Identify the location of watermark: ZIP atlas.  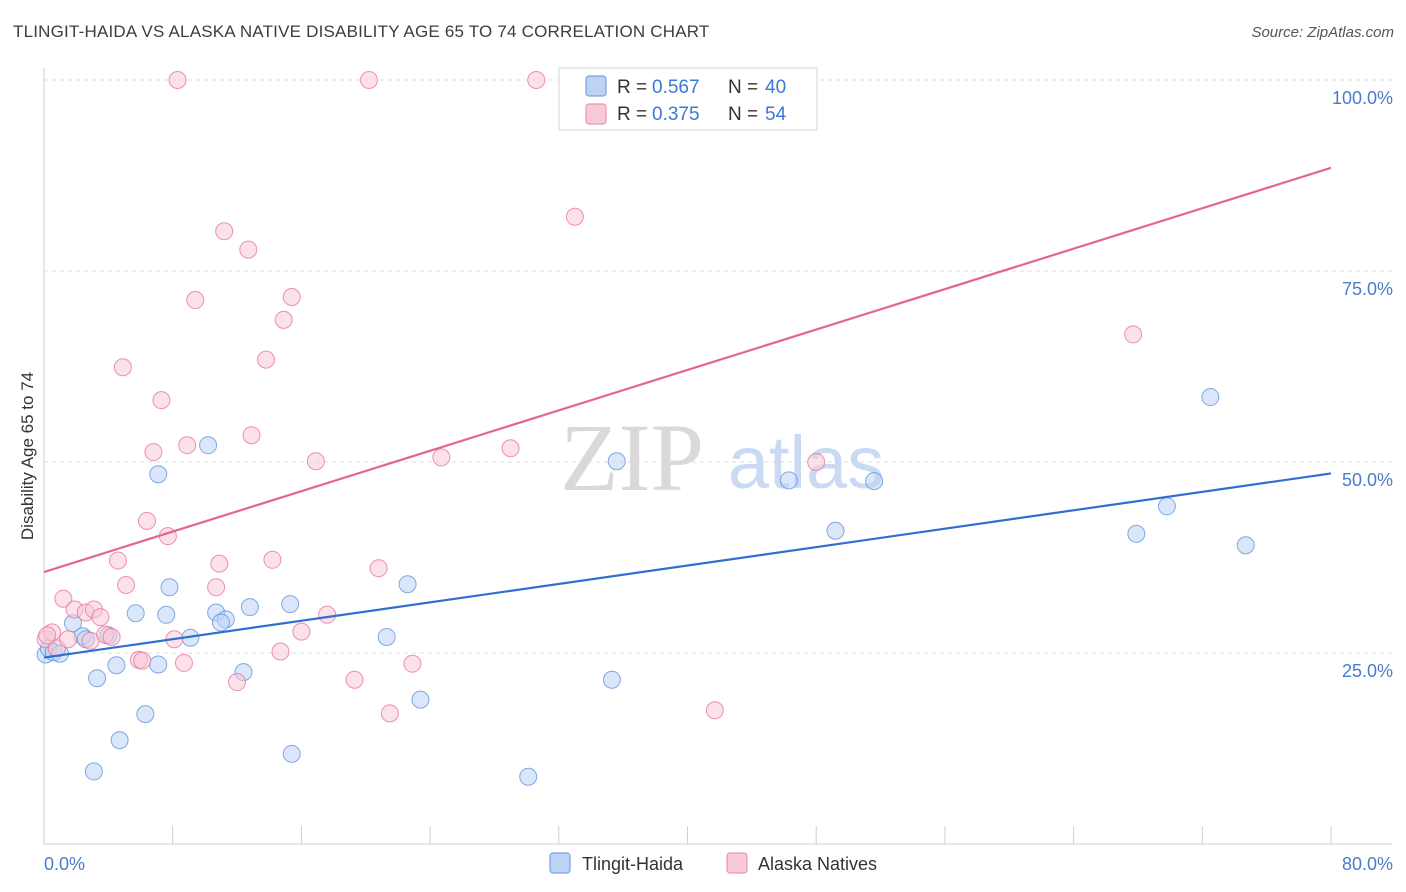
(722, 457).